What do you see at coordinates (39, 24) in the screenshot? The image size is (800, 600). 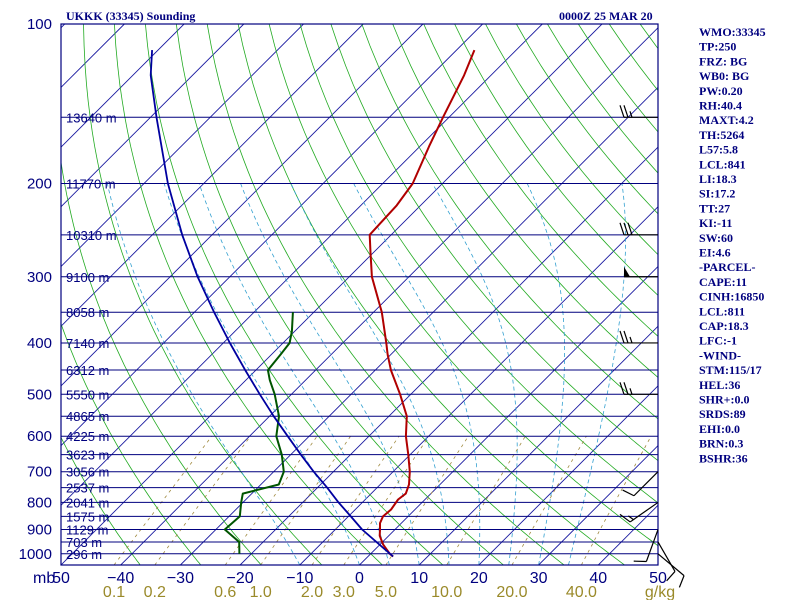 I see `pressure-tick-label: 100` at bounding box center [39, 24].